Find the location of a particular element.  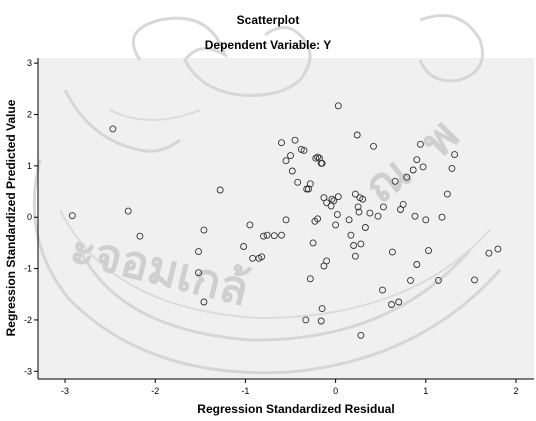

x-tick-label: -1 is located at coordinates (245, 391).